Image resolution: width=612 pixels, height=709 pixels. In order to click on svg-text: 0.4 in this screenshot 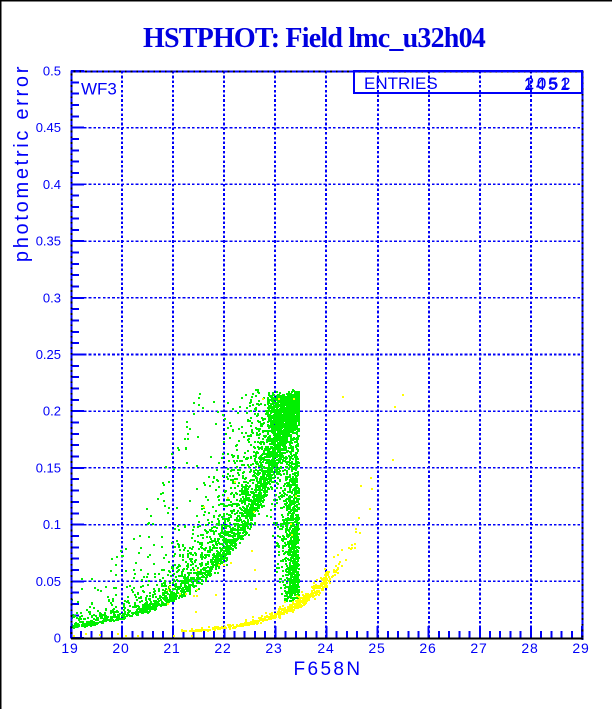, I will do `click(52, 184)`.